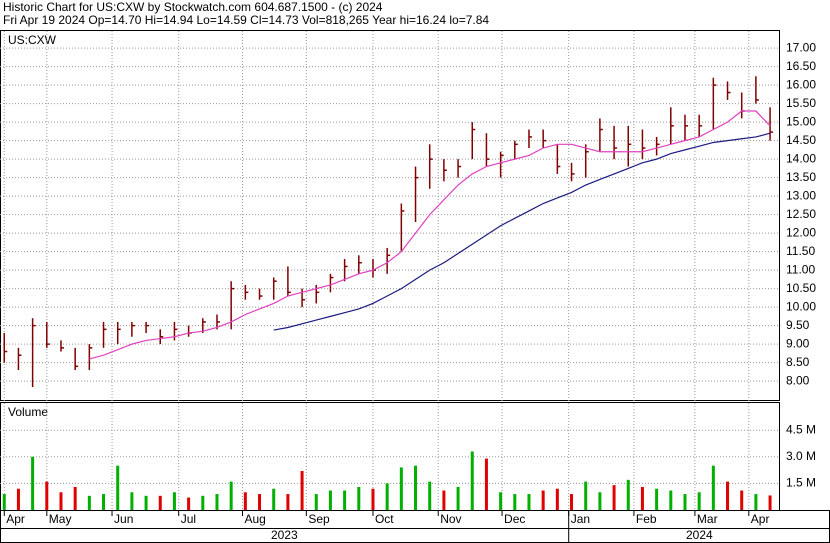  I want to click on y-tick-label: 16.00, so click(801, 84).